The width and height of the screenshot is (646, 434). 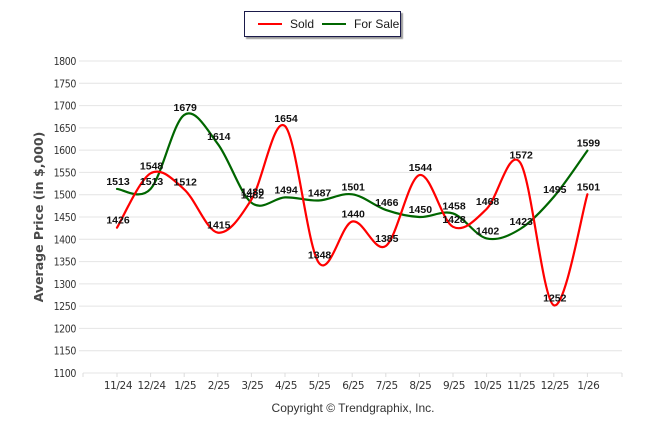 What do you see at coordinates (522, 156) in the screenshot?
I see `data-label-sold: 1572` at bounding box center [522, 156].